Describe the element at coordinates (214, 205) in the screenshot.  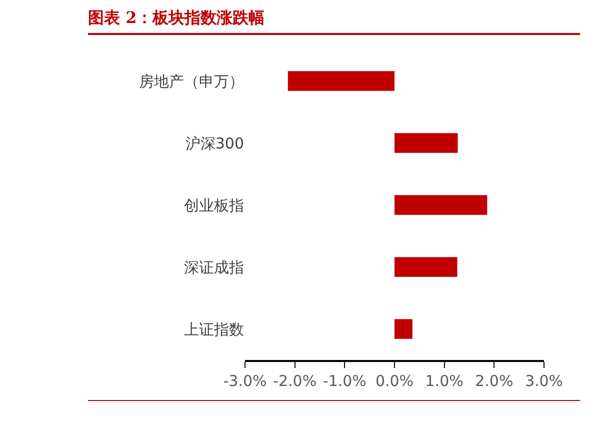
I see `y-tick-label: 创业板指` at that location.